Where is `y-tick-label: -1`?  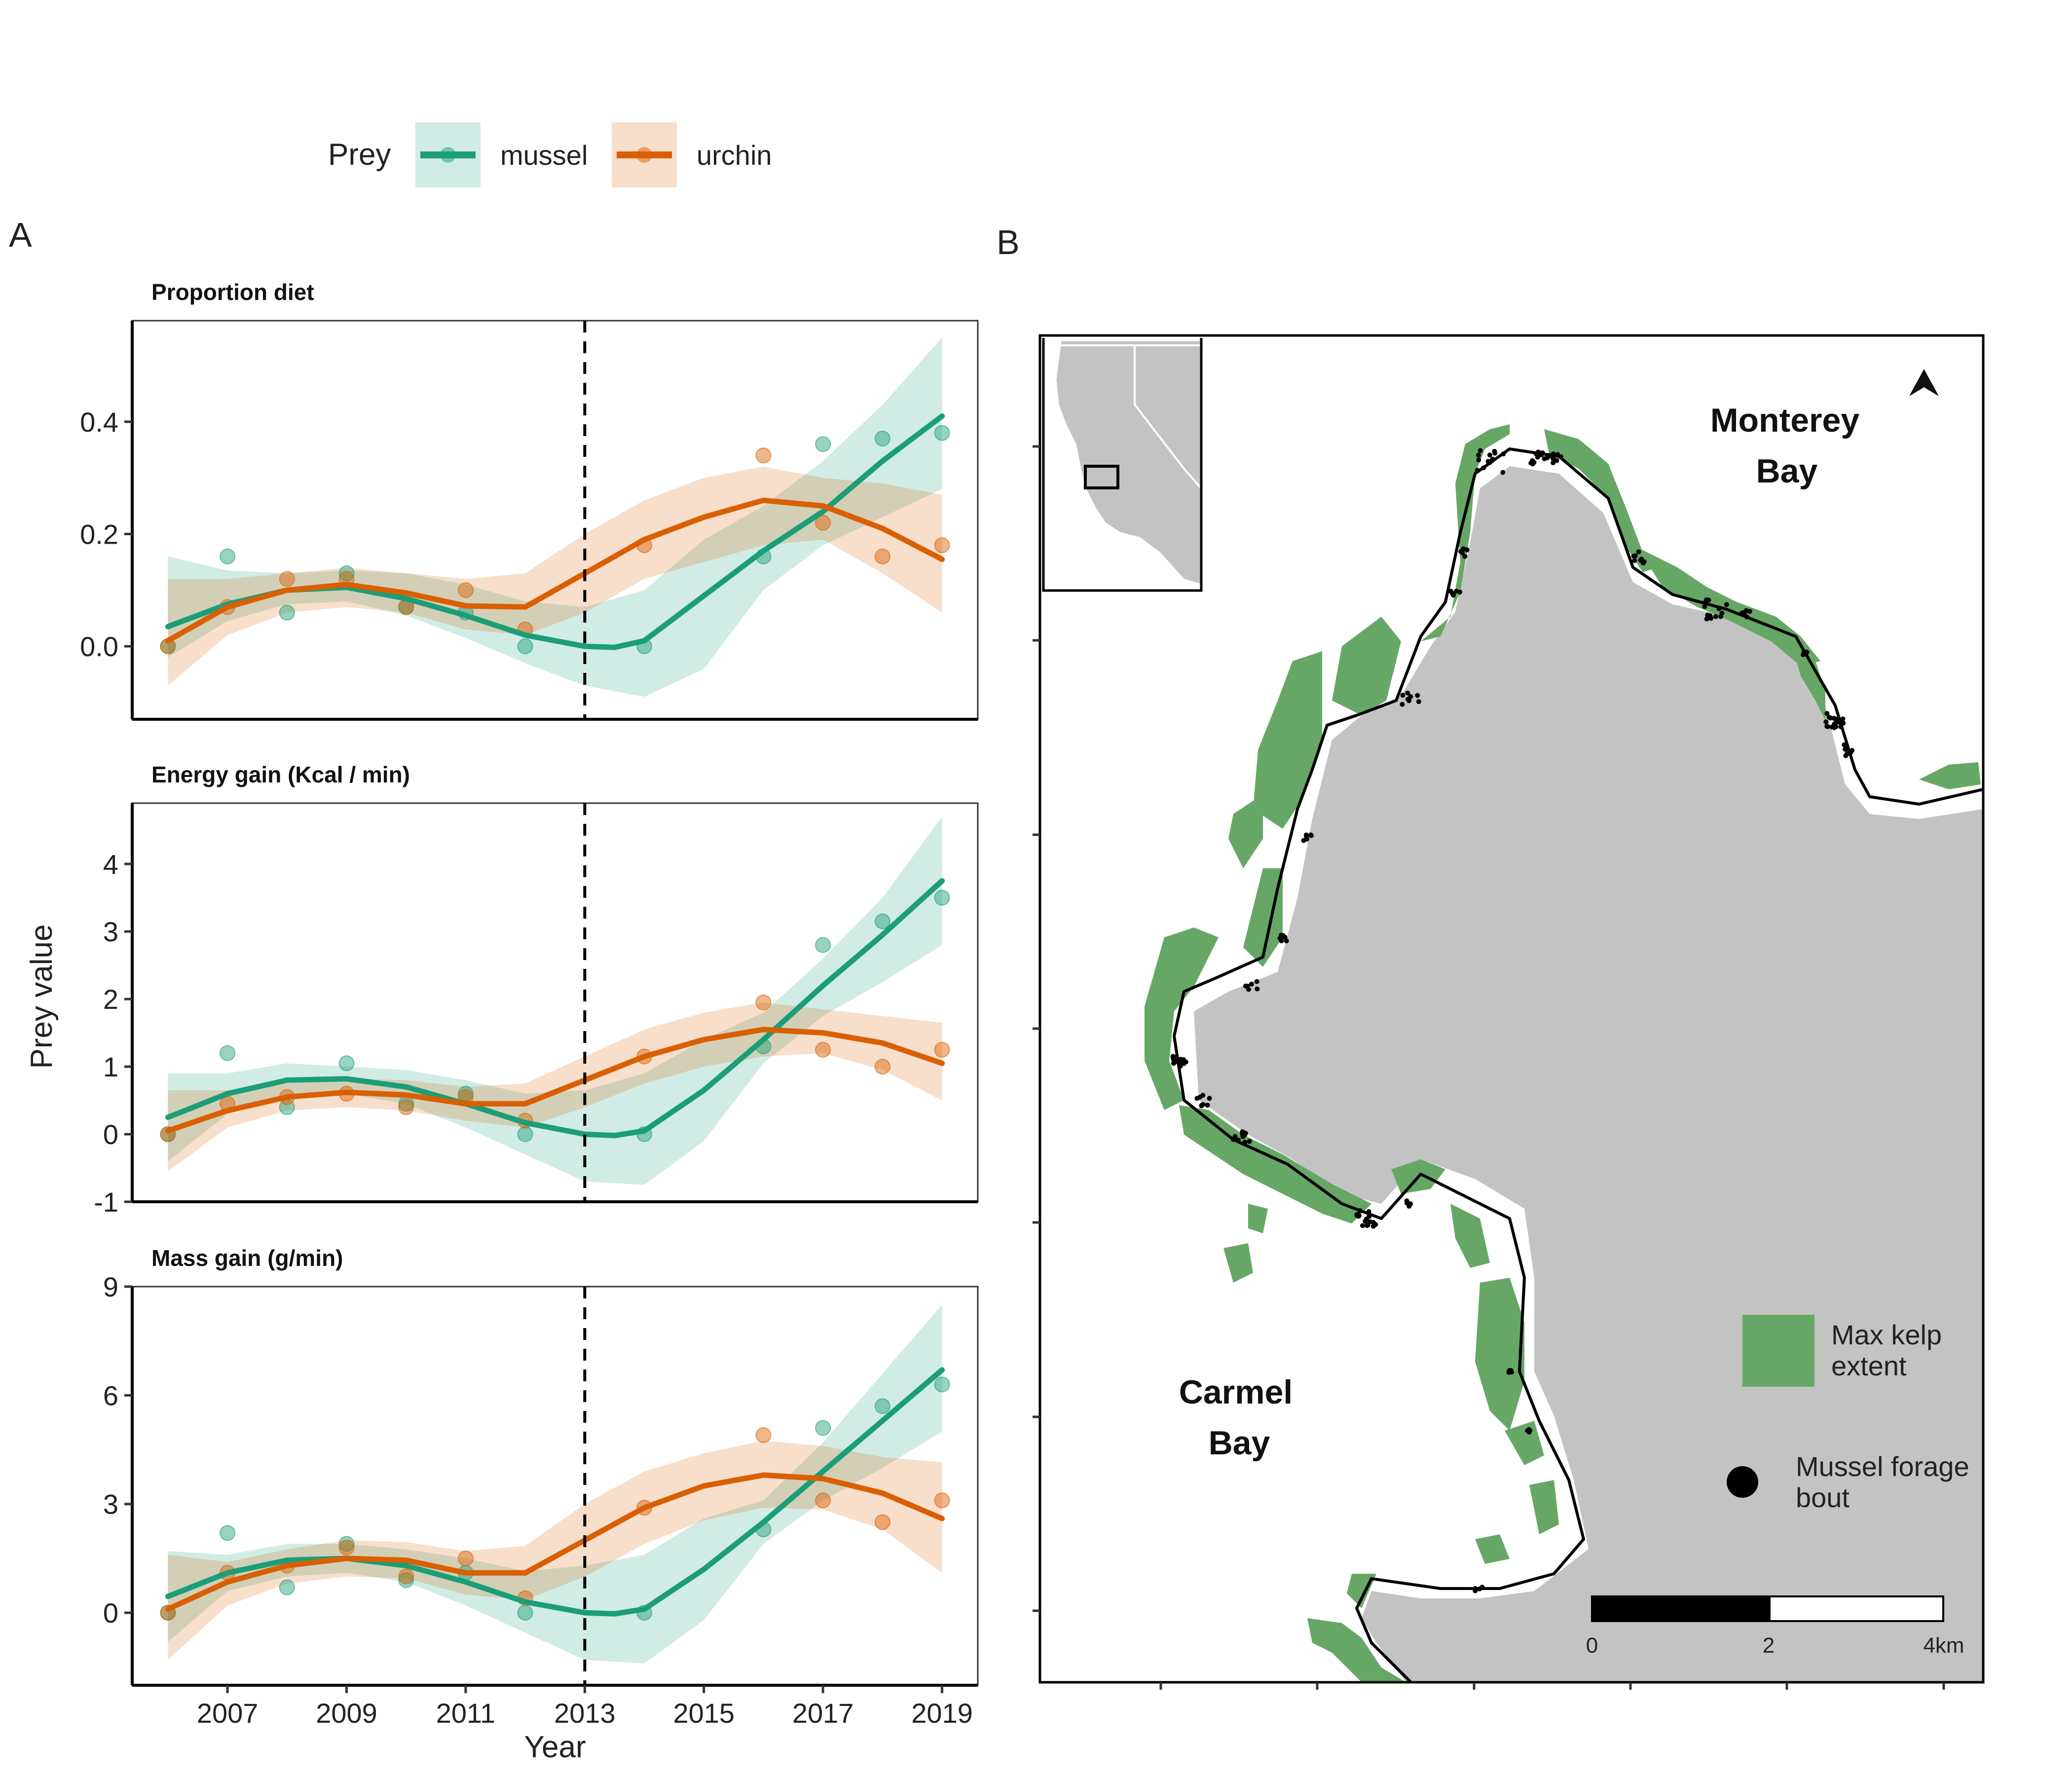
y-tick-label: -1 is located at coordinates (106, 1202).